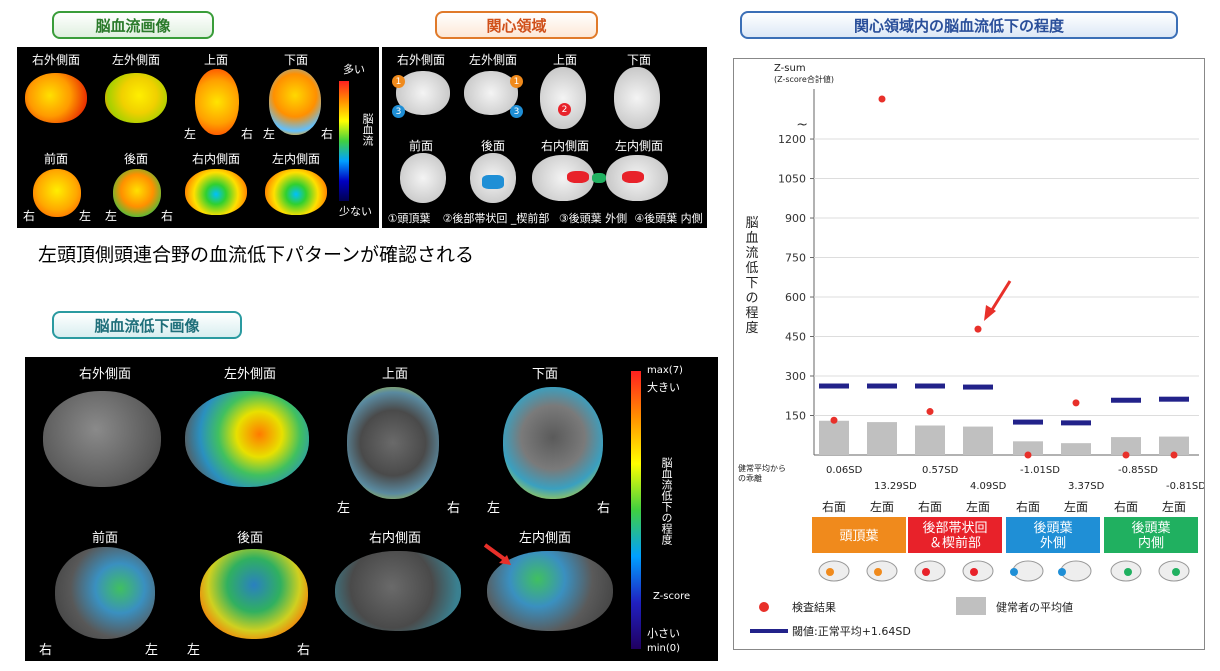  What do you see at coordinates (804, 79) in the screenshot?
I see `y-axis-subtitle: (Z-score合計値)` at bounding box center [804, 79].